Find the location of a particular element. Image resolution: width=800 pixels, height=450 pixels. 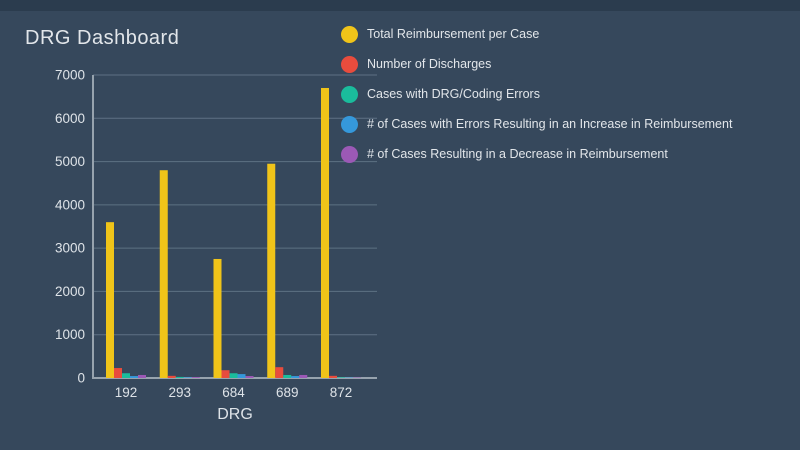

legend-label: Number of Discharges is located at coordinates (429, 64).